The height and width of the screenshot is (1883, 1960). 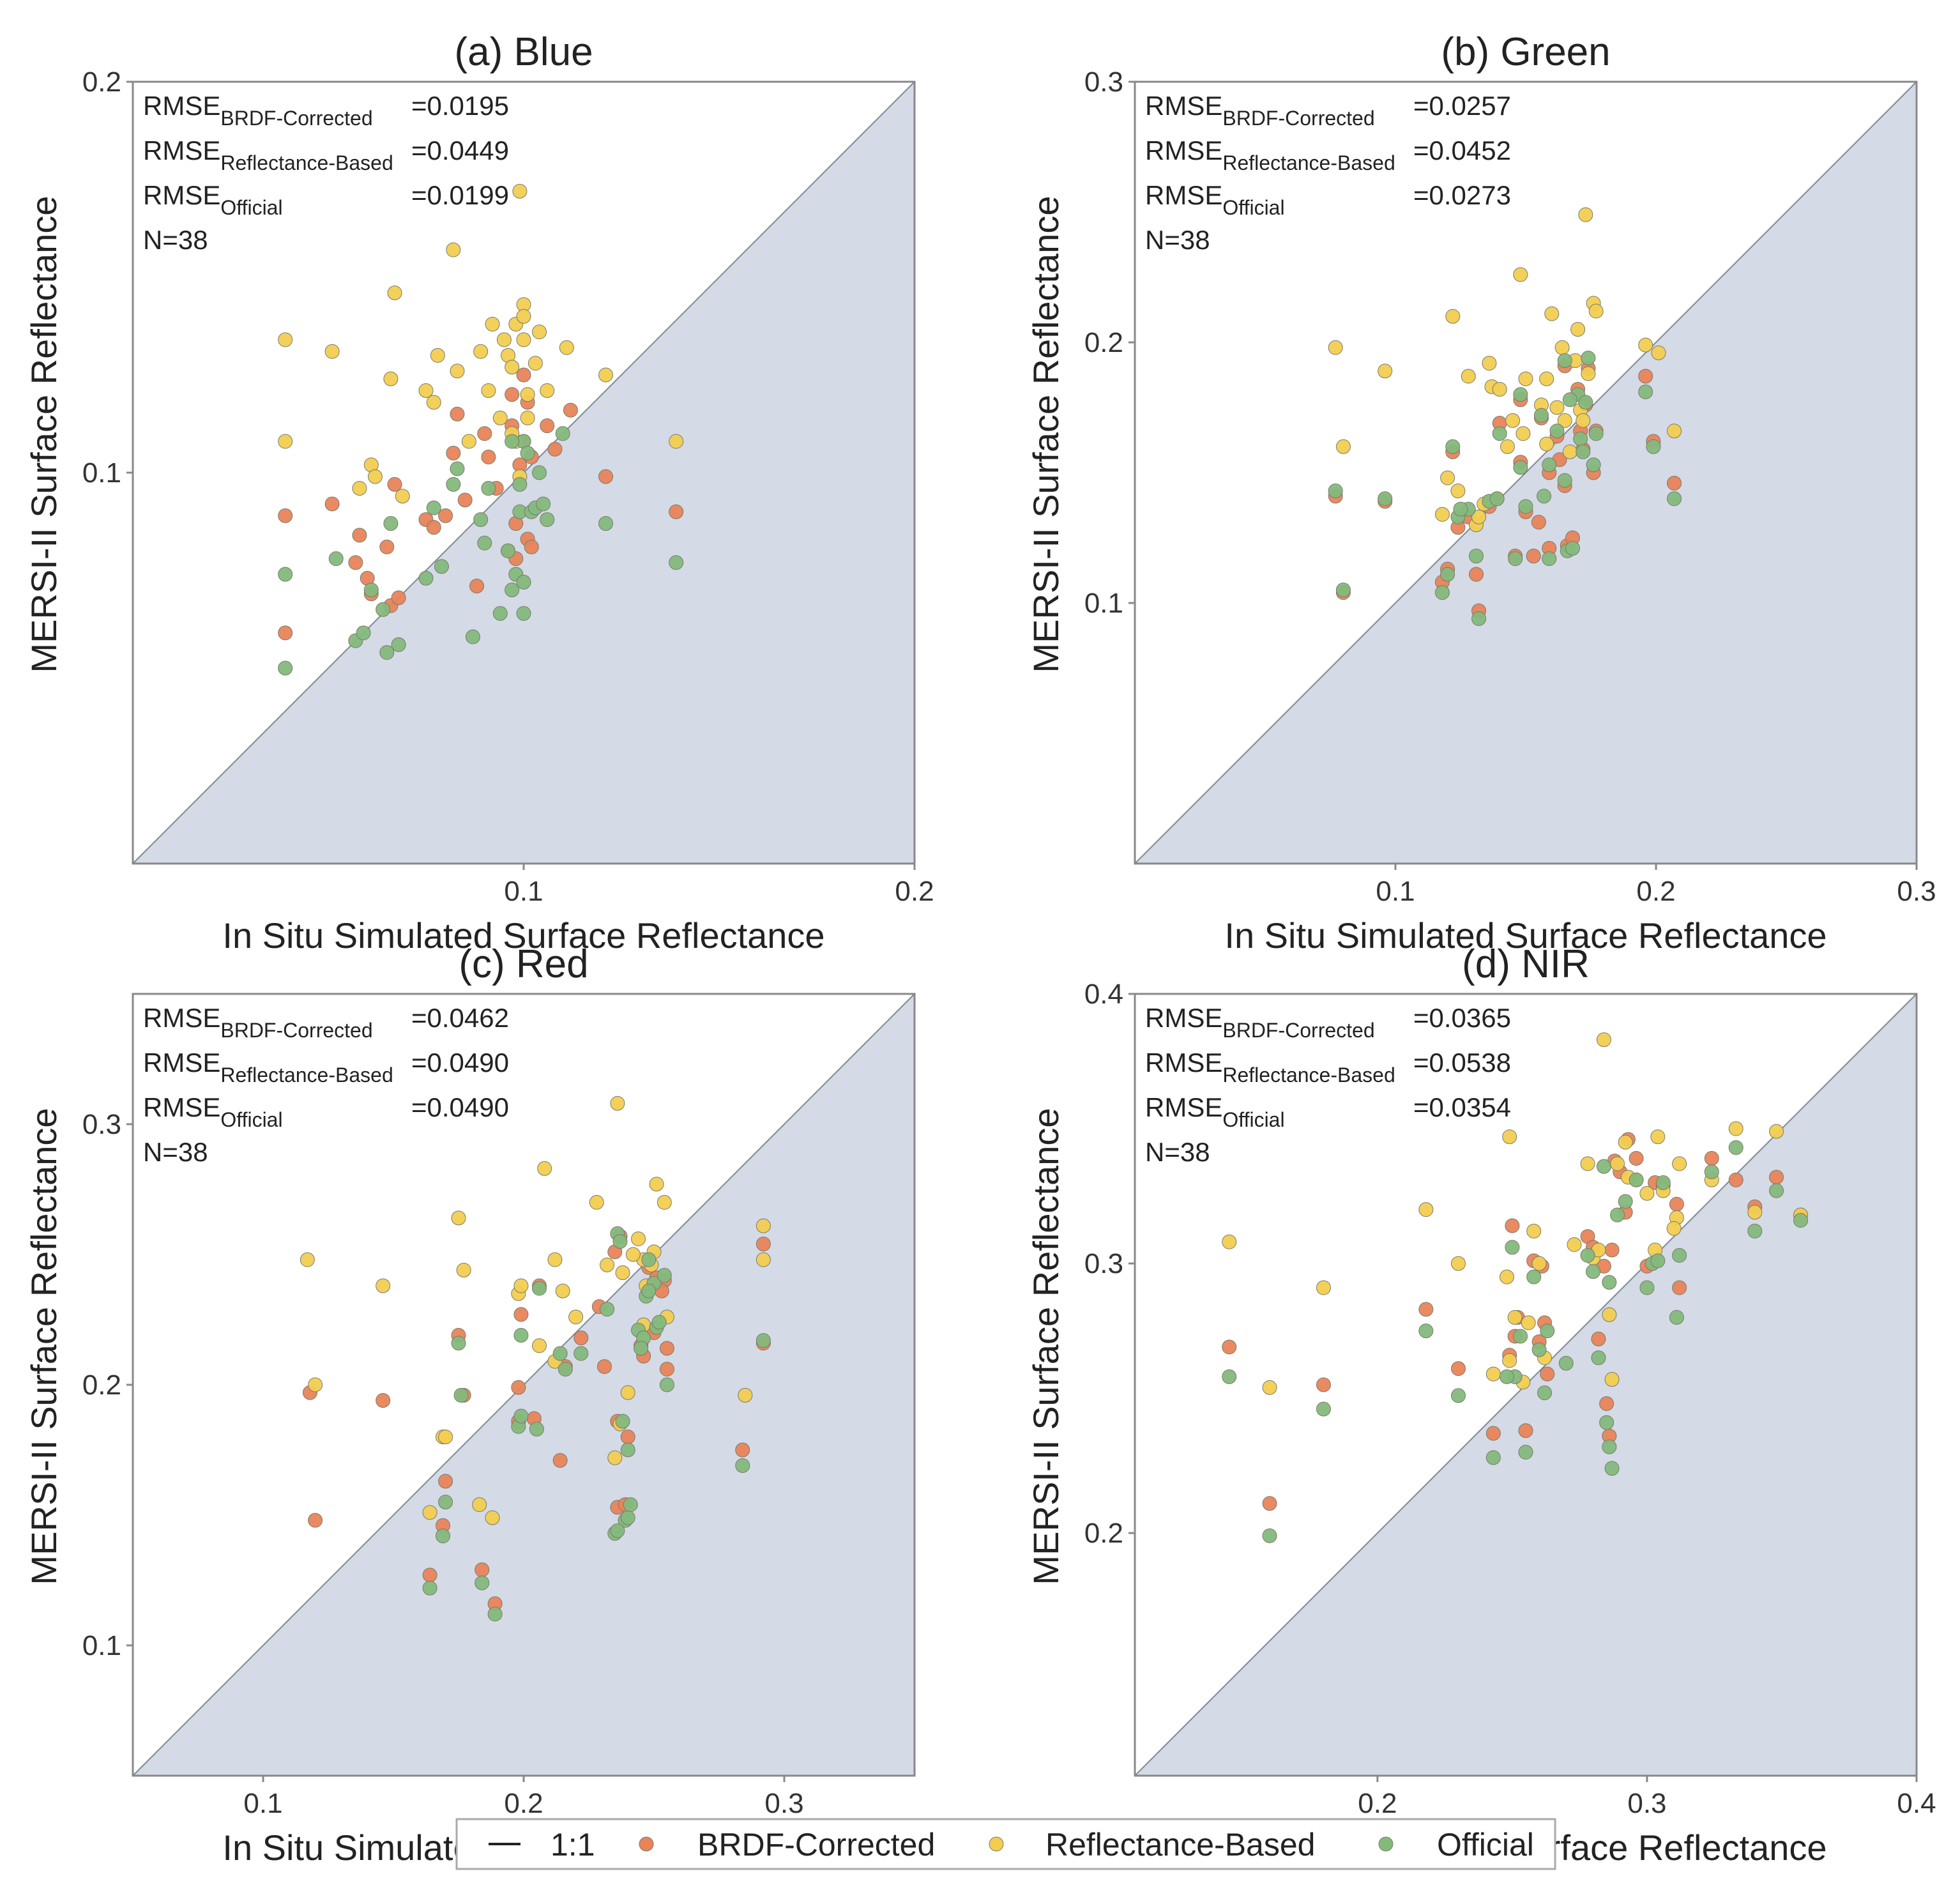 I want to click on x-axis-label-green: In Situ Simulated Surface Reflectance, so click(x=1525, y=935).